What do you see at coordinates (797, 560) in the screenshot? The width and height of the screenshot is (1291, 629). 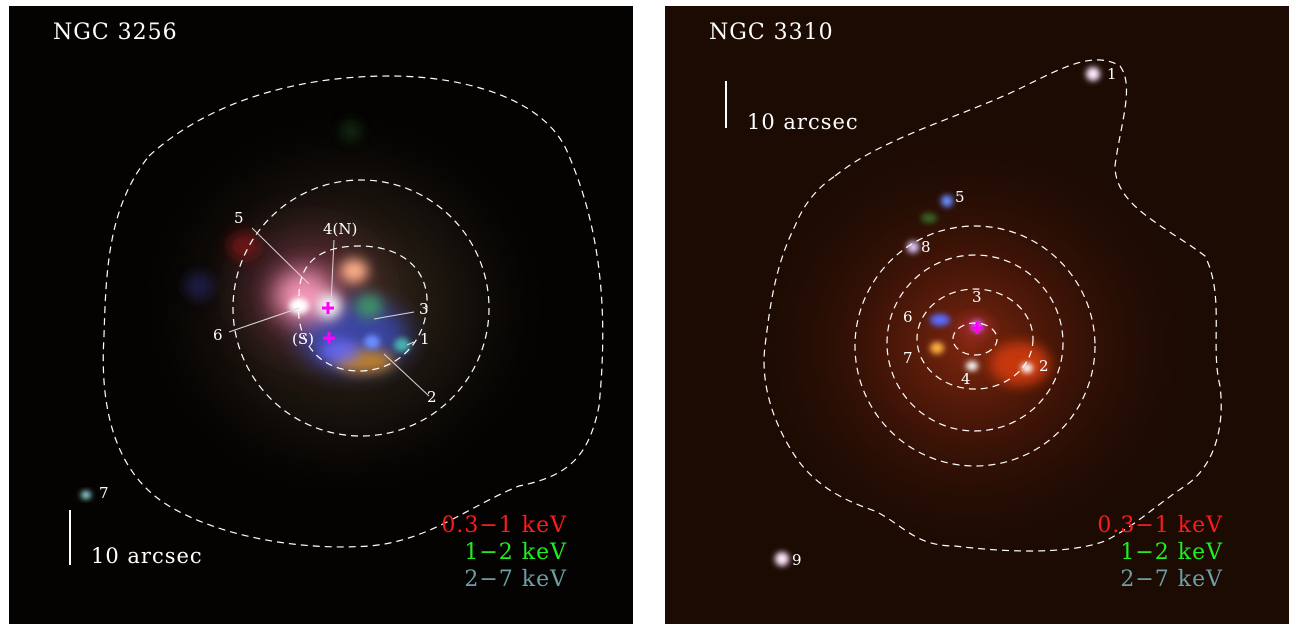 I see `source-label-9: 9` at bounding box center [797, 560].